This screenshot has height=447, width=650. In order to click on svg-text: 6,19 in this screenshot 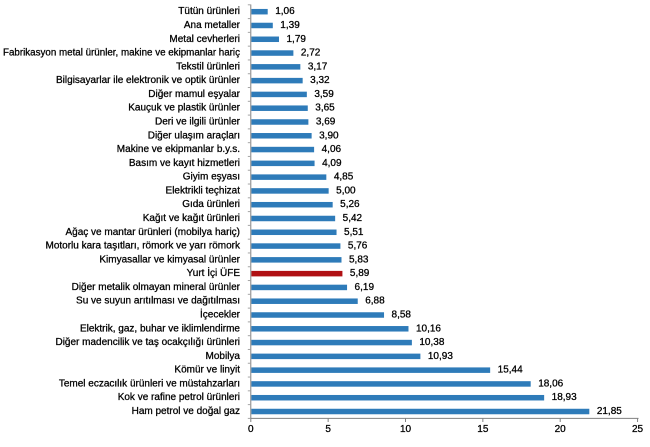, I will do `click(365, 287)`.